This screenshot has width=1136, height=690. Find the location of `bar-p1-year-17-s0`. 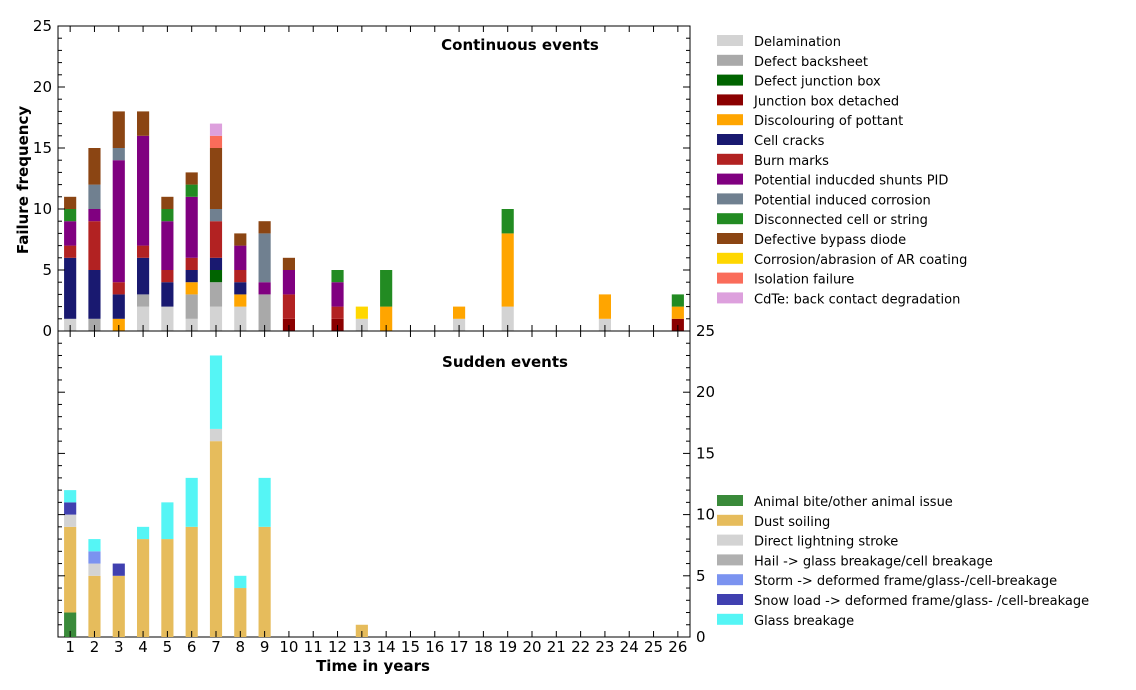

bar-p1-year-17-s0 is located at coordinates (459, 324).